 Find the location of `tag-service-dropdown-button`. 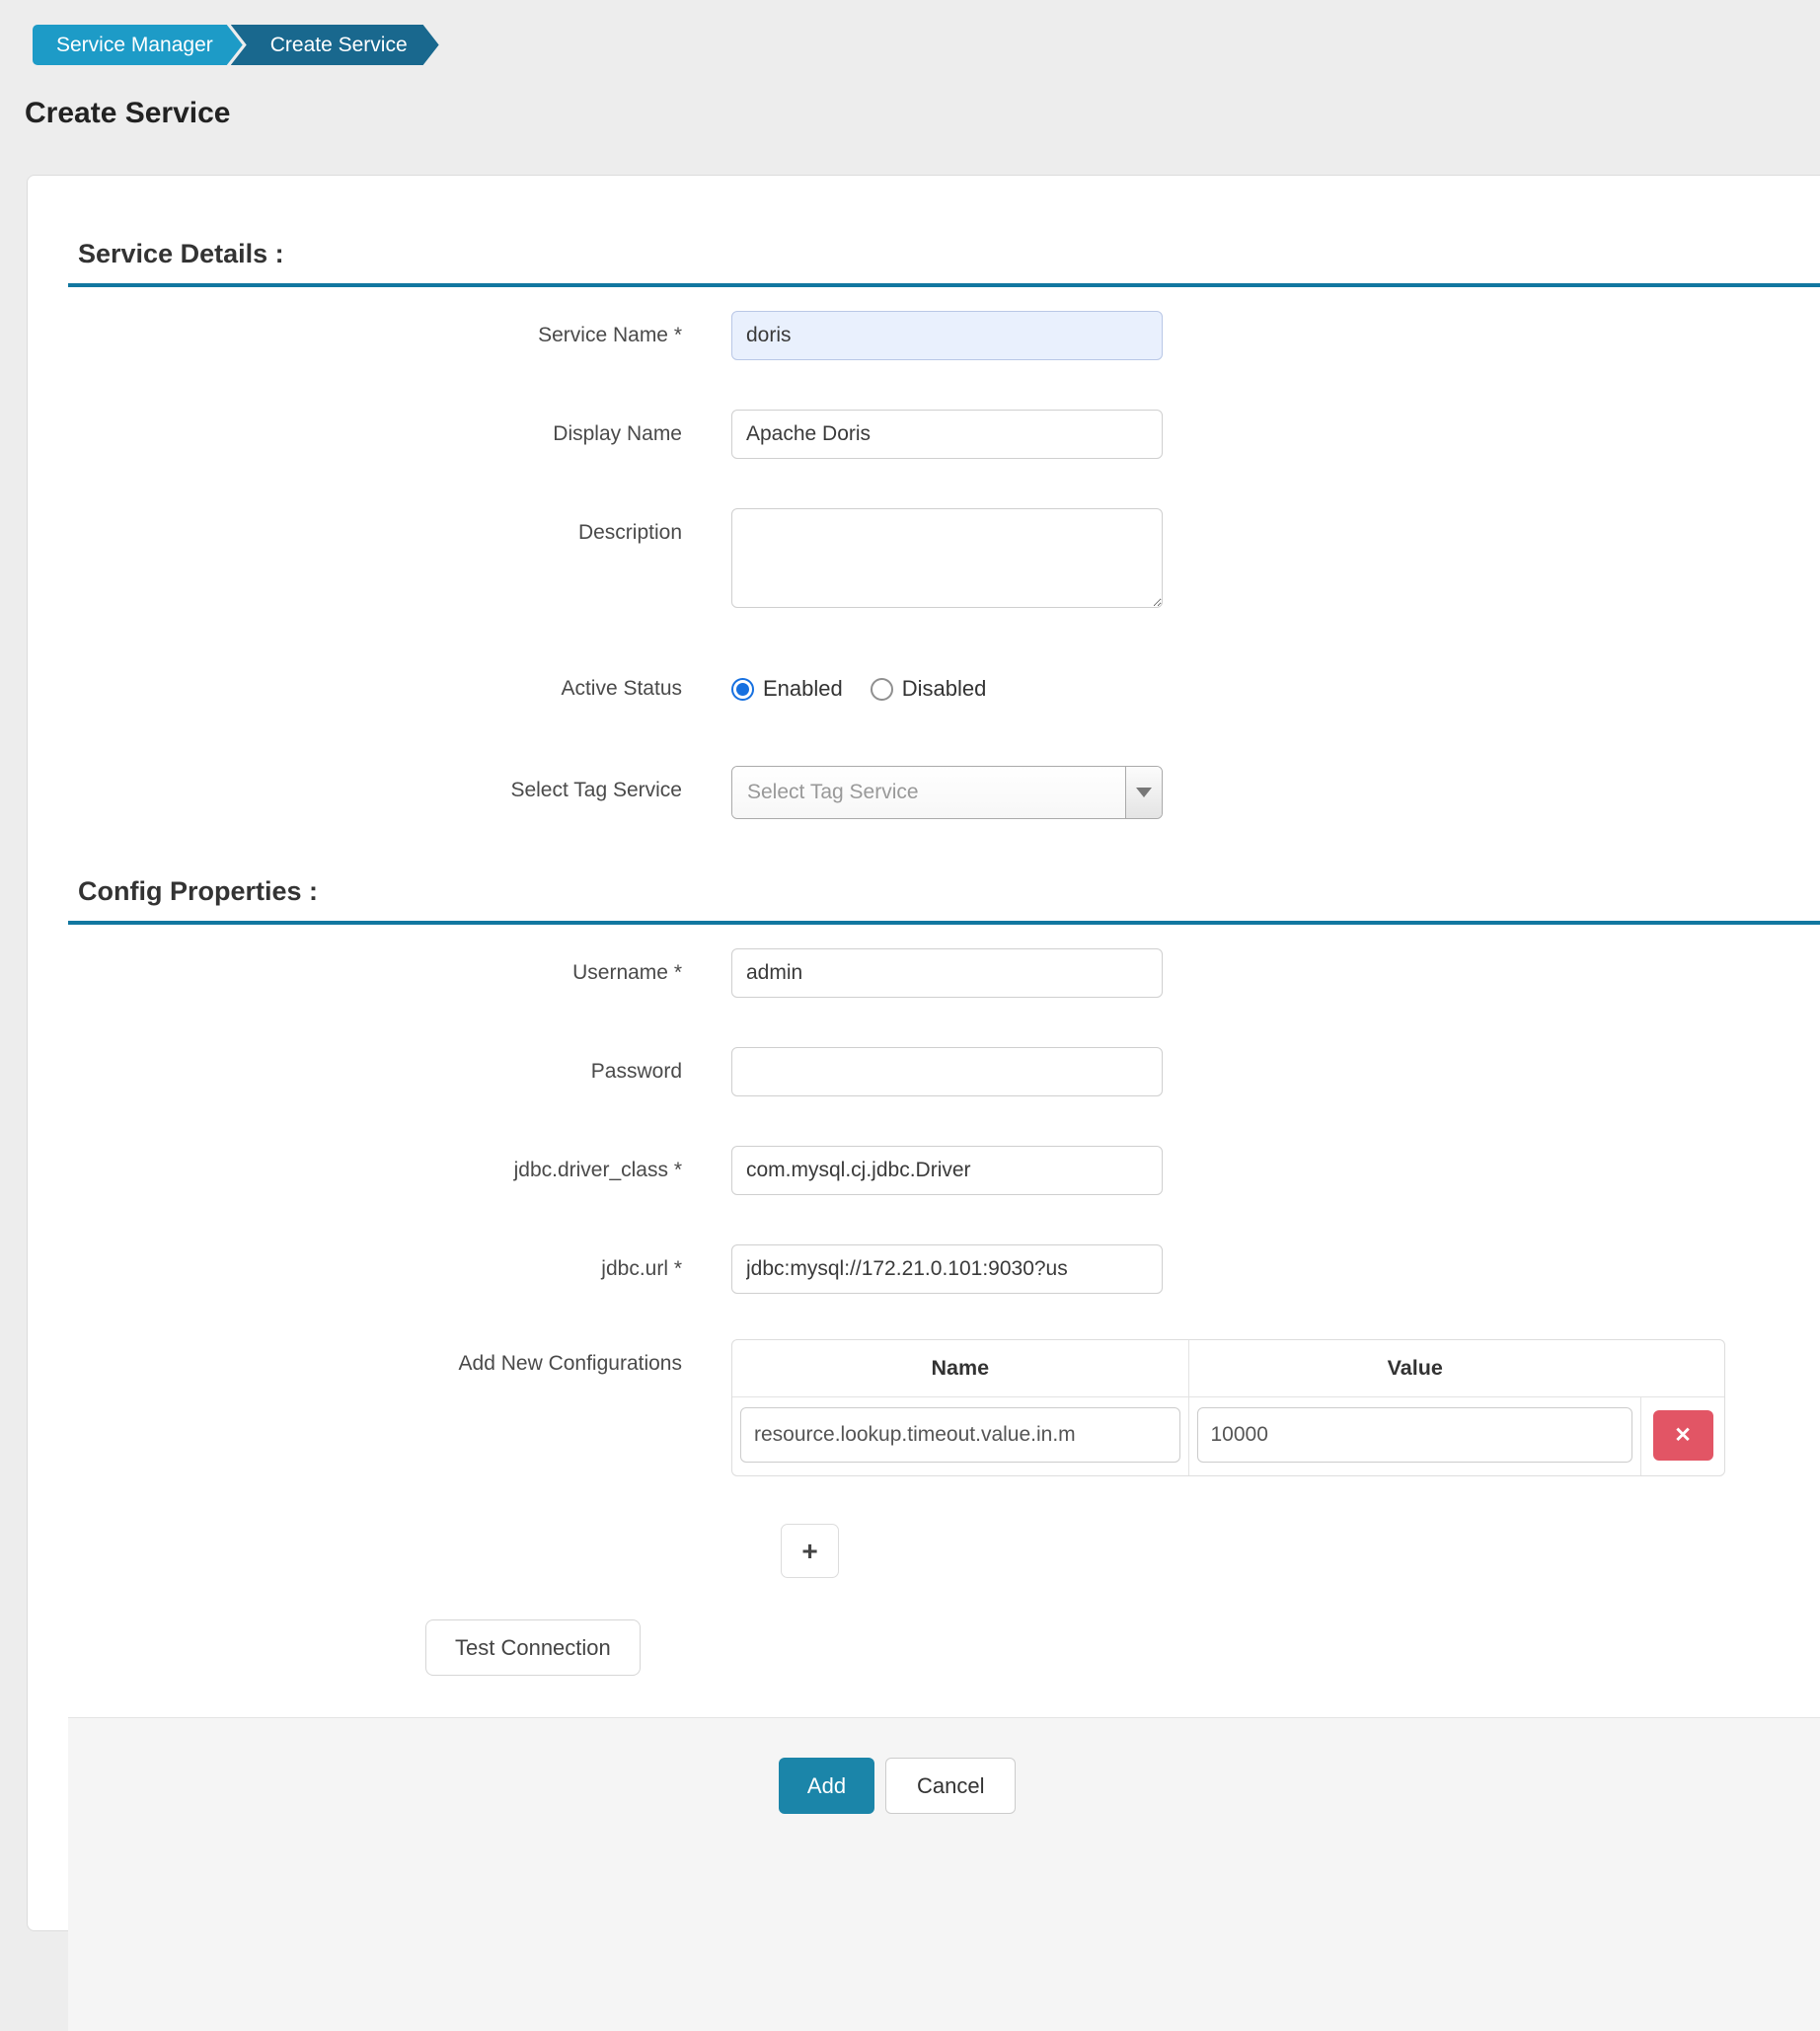

tag-service-dropdown-button is located at coordinates (1143, 793).